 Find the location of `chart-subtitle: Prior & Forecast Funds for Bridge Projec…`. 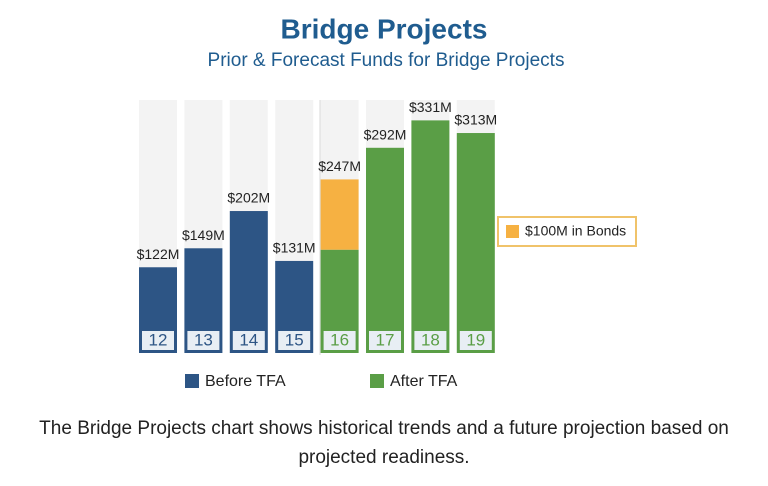

chart-subtitle: Prior & Forecast Funds for Bridge Projec… is located at coordinates (386, 60).